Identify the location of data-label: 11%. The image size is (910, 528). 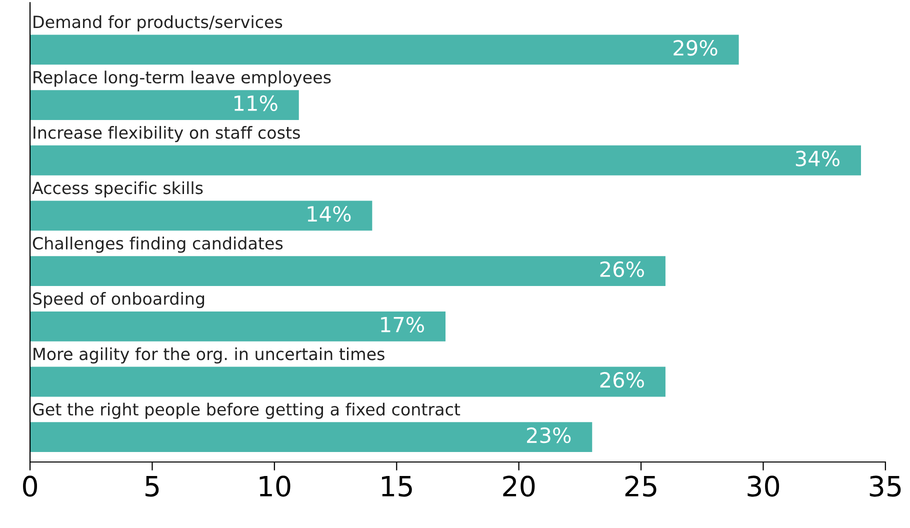
(256, 103).